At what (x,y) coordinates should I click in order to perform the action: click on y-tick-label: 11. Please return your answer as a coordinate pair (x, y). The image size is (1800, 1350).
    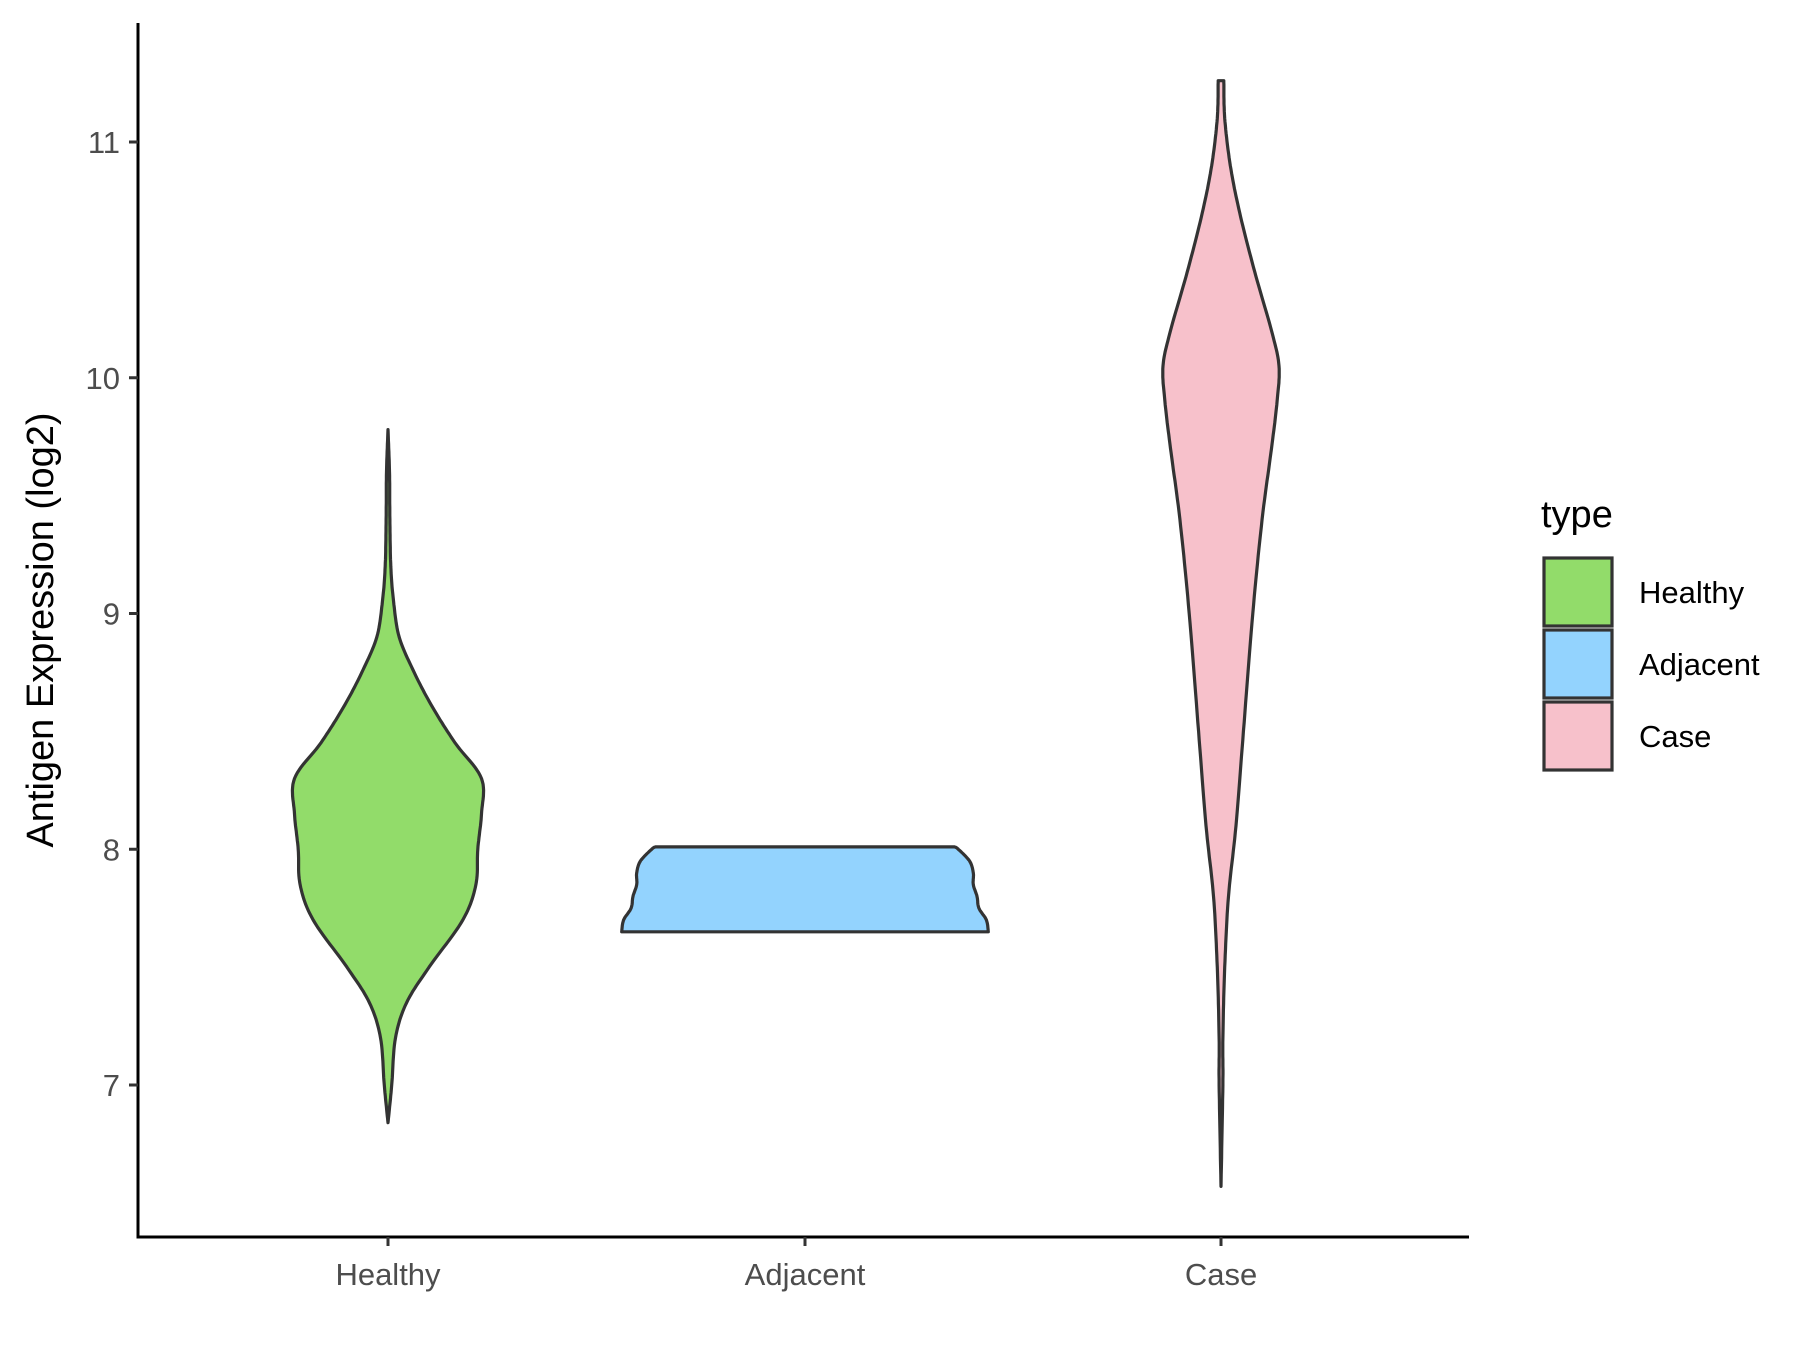
    Looking at the image, I should click on (104, 142).